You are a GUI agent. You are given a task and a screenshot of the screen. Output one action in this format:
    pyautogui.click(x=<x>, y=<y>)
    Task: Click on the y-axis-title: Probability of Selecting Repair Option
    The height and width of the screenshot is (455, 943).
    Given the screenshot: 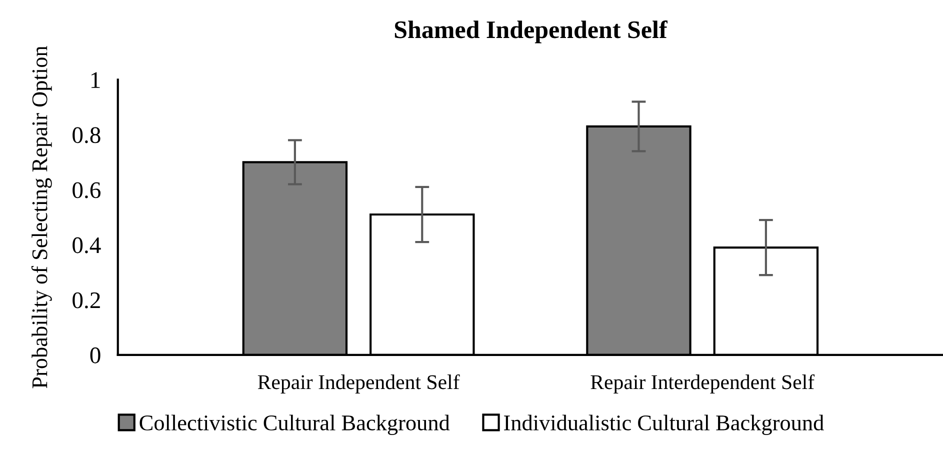 What is the action you would take?
    pyautogui.click(x=41, y=217)
    